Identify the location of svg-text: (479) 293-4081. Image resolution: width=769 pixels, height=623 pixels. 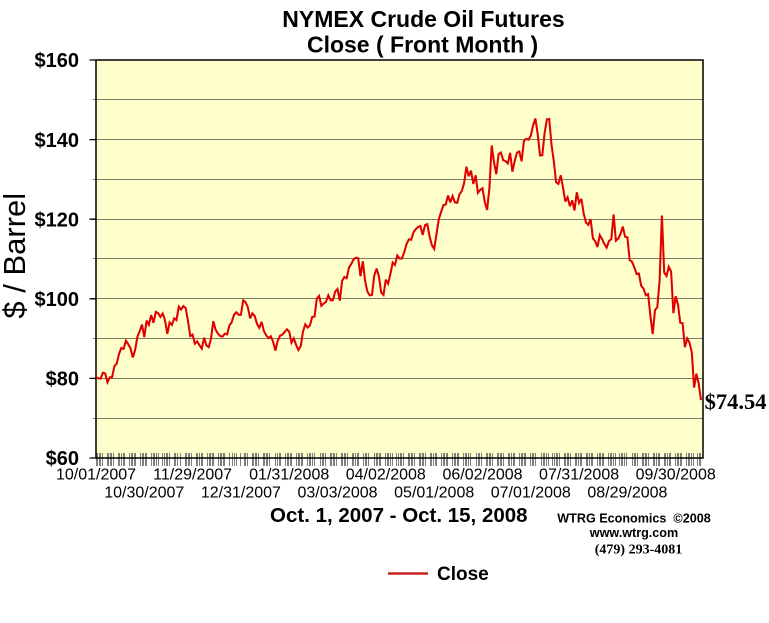
(639, 550).